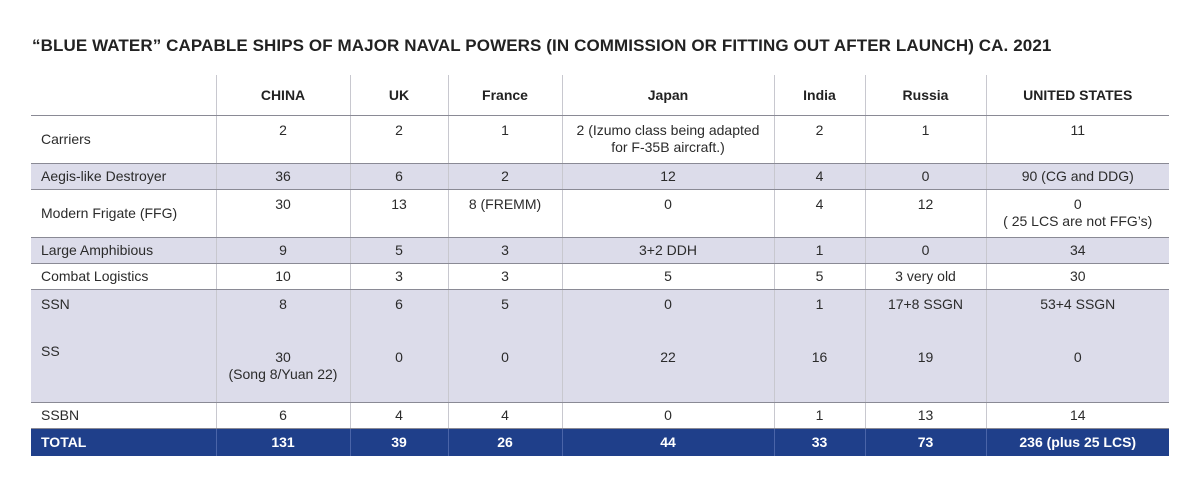 The height and width of the screenshot is (480, 1200). What do you see at coordinates (925, 442) in the screenshot?
I see `total-cell: 73` at bounding box center [925, 442].